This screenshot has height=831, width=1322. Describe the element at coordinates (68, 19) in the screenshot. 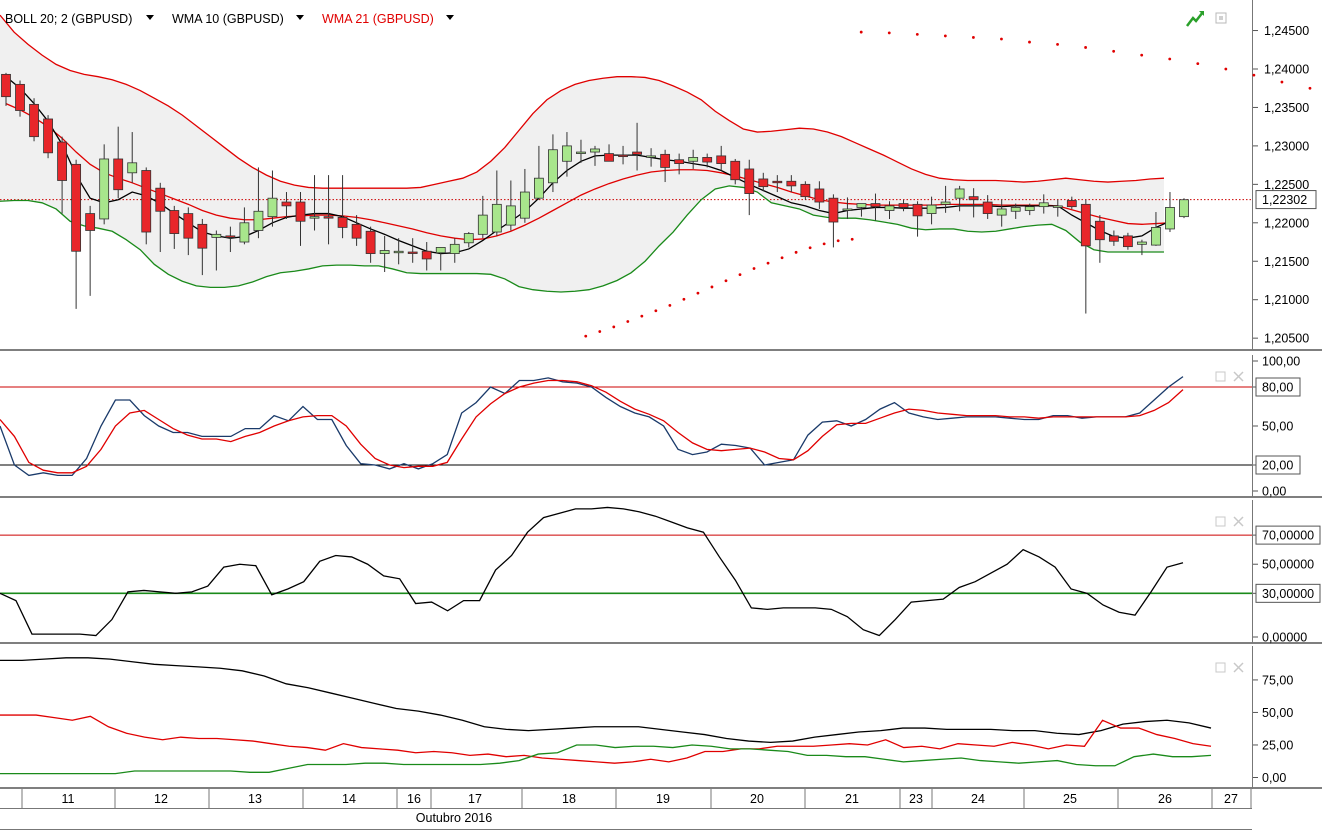

I see `legend-boll-label: BOLL 20; 2 (GBPUSD)` at that location.